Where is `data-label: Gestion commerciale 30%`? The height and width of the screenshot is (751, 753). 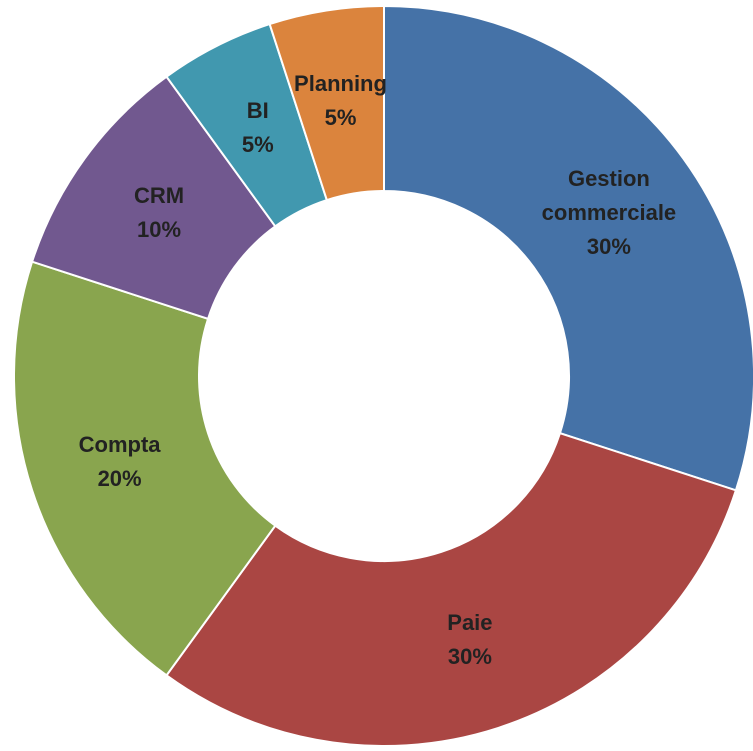
data-label: Gestion commerciale 30% is located at coordinates (609, 213).